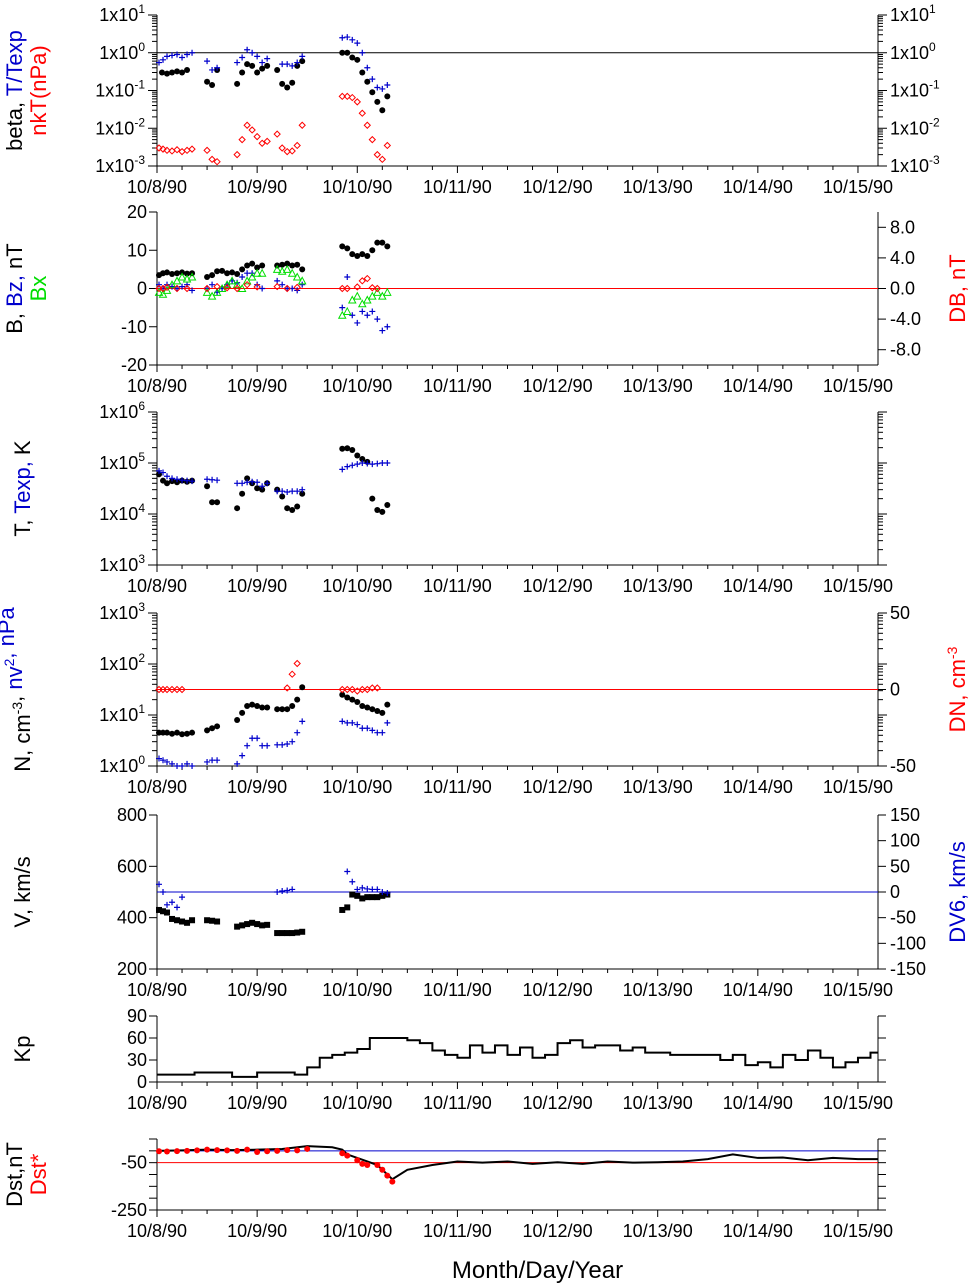 The width and height of the screenshot is (976, 1285). What do you see at coordinates (273, 743) in the screenshot?
I see `series-plus` at bounding box center [273, 743].